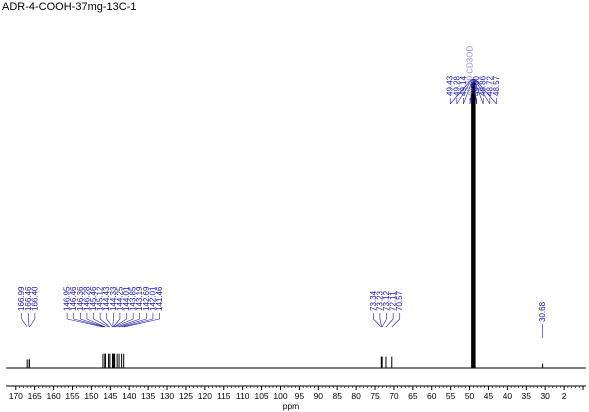 The height and width of the screenshot is (412, 589). What do you see at coordinates (146, 298) in the screenshot?
I see `peak-label: 142.69` at bounding box center [146, 298].